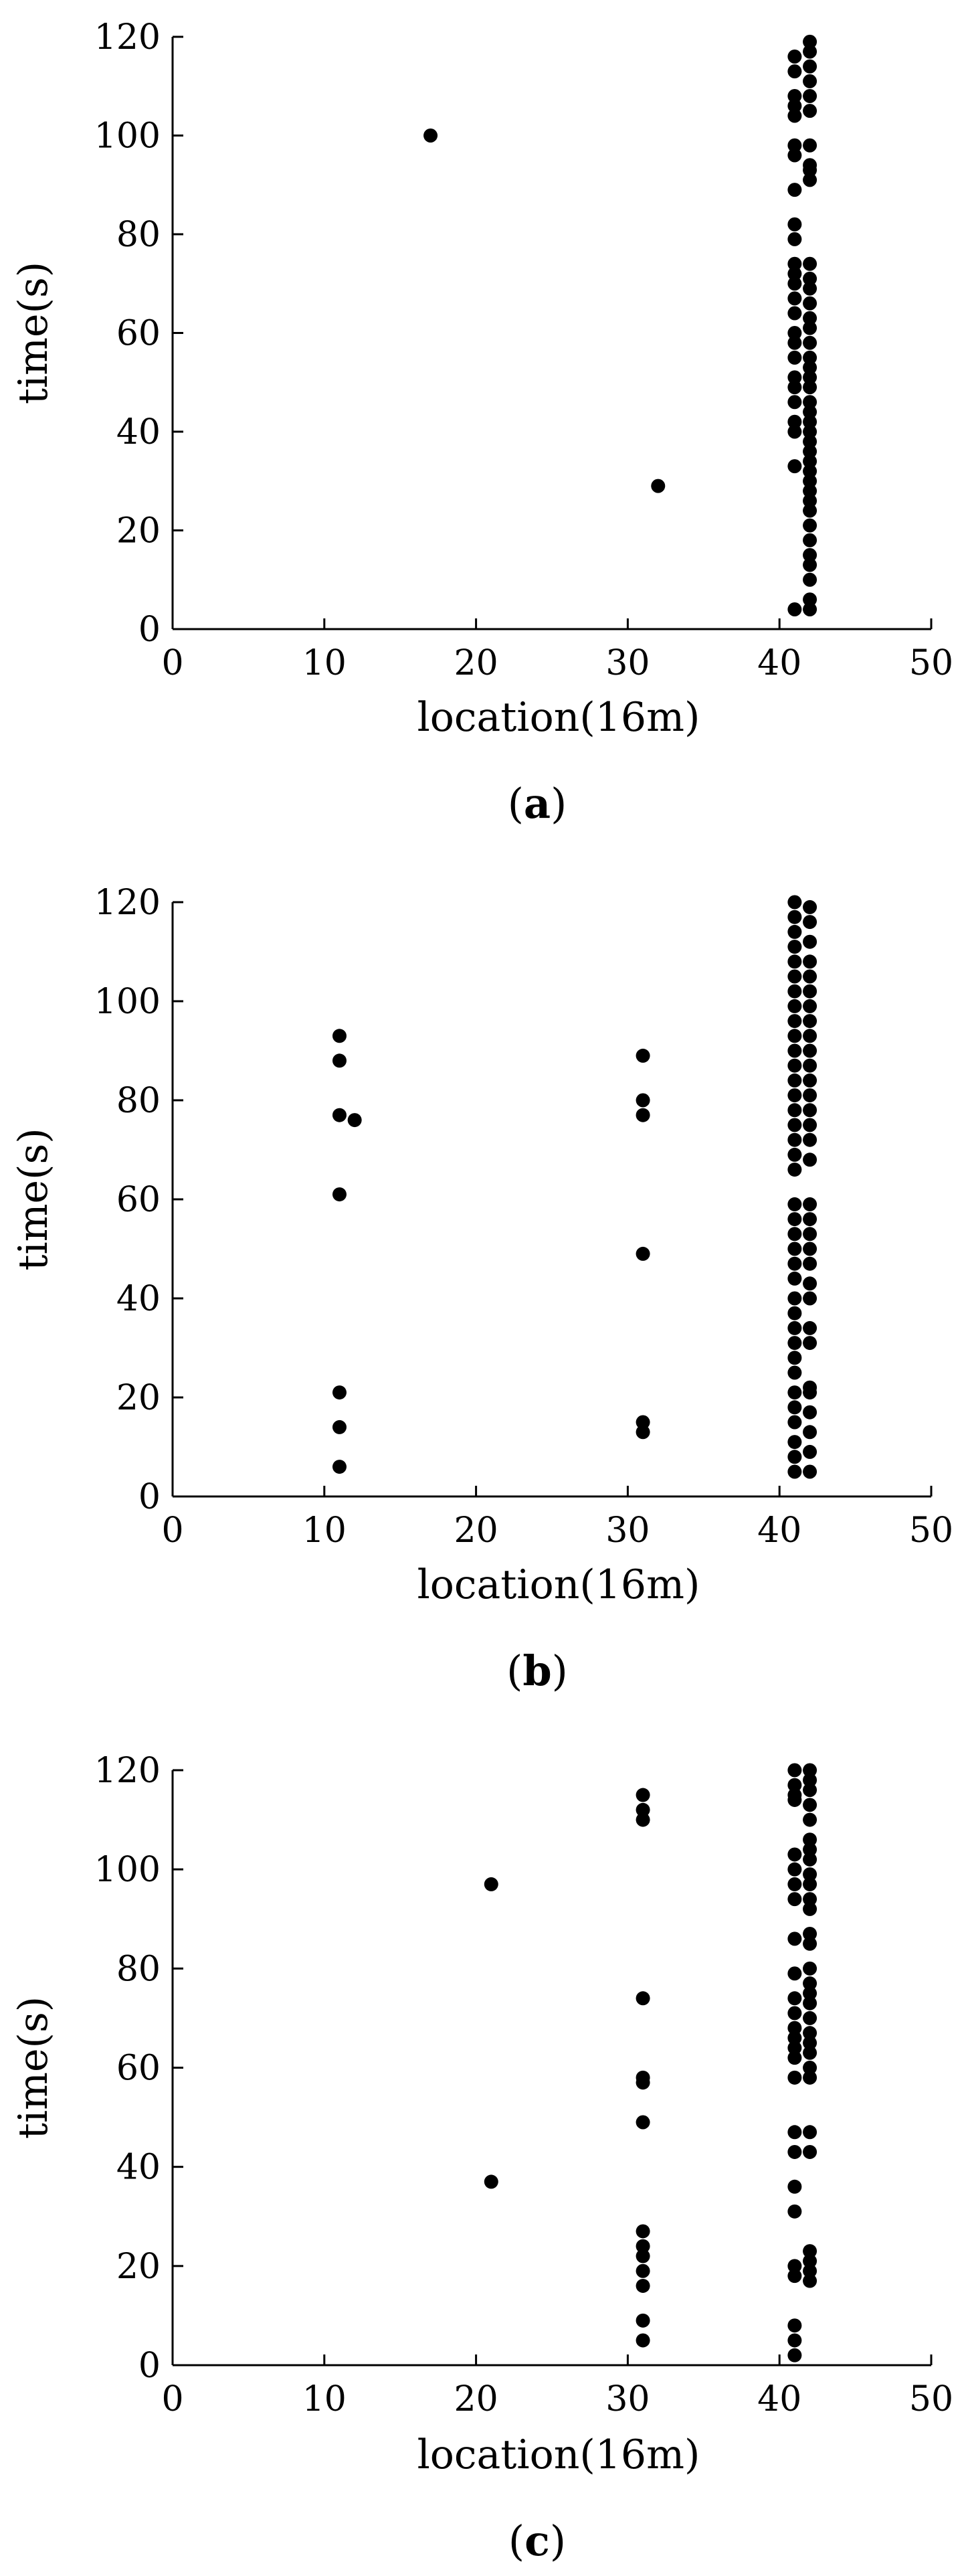 The image size is (966, 2576). I want to click on panel-label-paren: ), so click(560, 1670).